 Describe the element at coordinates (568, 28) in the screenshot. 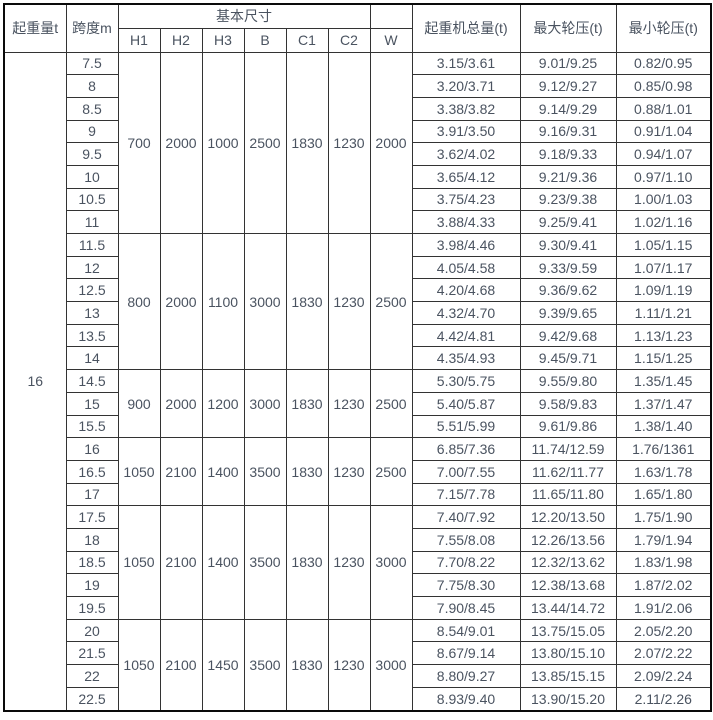

I see `header-max-wheel: 最大轮压(t)` at that location.